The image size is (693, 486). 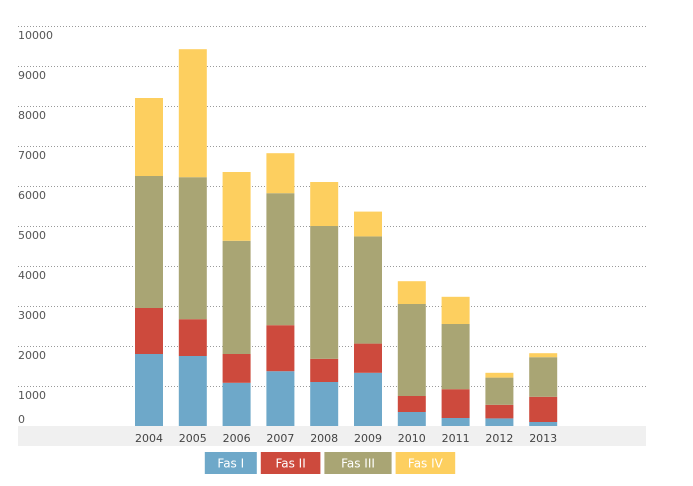 What do you see at coordinates (456, 438) in the screenshot?
I see `x-tick-label: 2011` at bounding box center [456, 438].